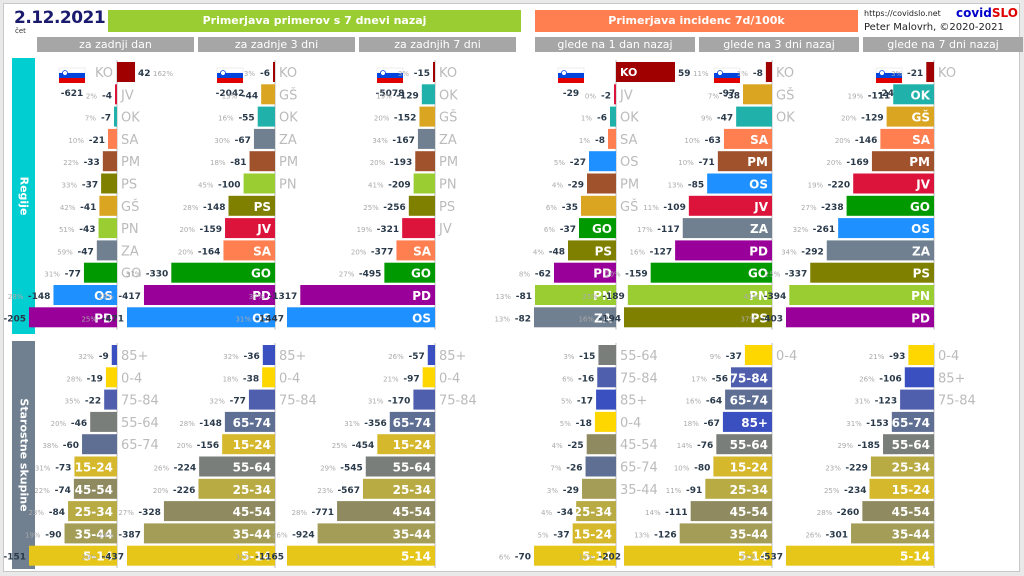  What do you see at coordinates (712, 424) in the screenshot?
I see `bar-value-label: -67` at bounding box center [712, 424].